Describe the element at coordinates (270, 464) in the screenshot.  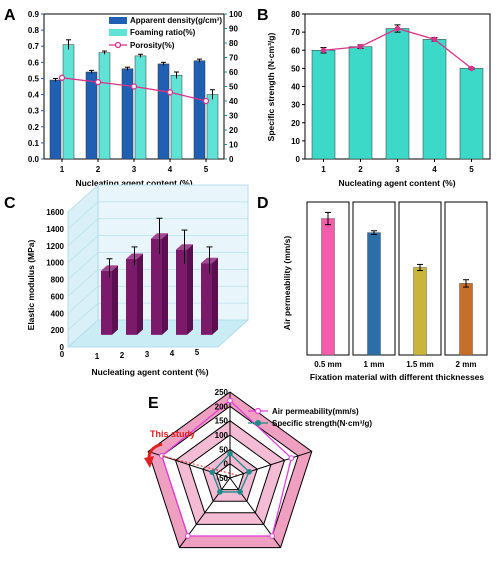
I see `radar-spoke` at that location.